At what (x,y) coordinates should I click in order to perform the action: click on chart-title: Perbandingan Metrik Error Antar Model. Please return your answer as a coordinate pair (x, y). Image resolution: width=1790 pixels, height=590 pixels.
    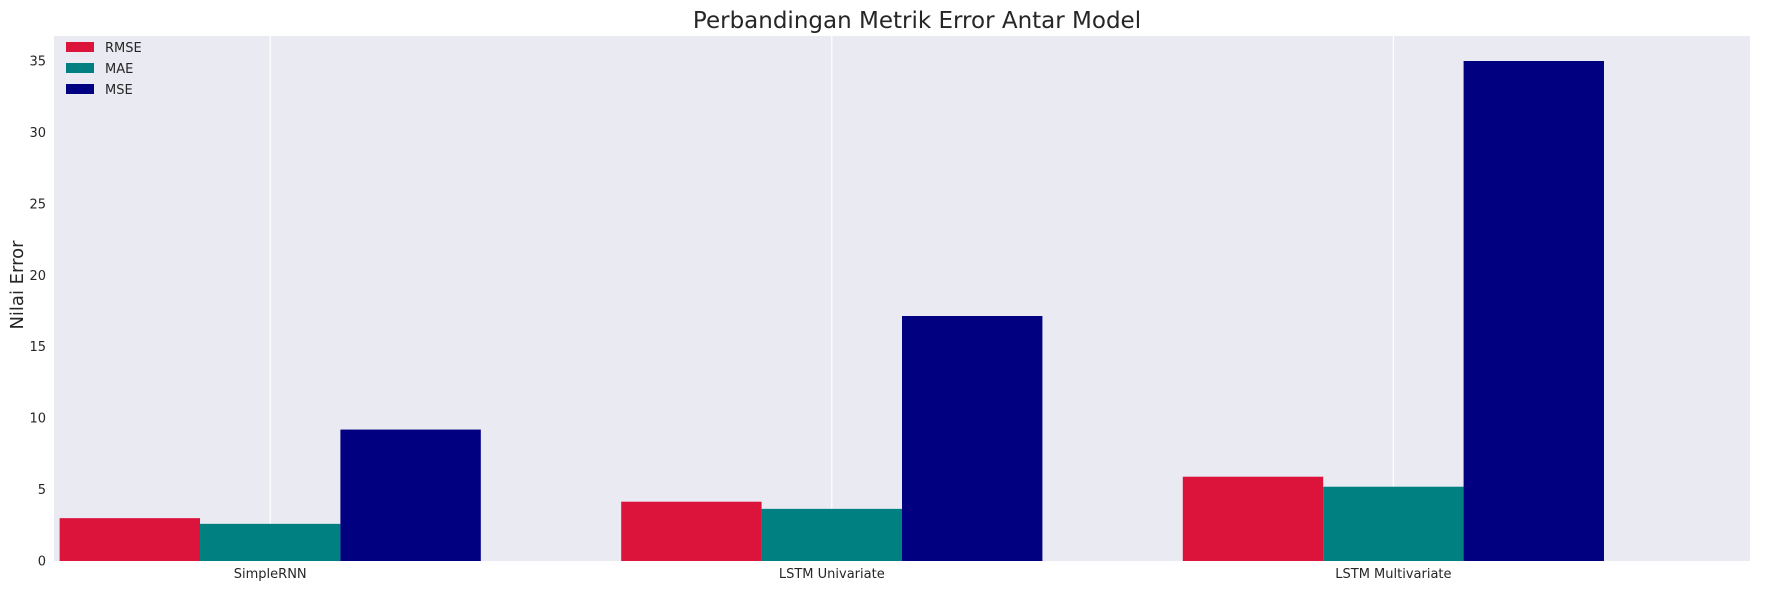
    Looking at the image, I should click on (917, 21).